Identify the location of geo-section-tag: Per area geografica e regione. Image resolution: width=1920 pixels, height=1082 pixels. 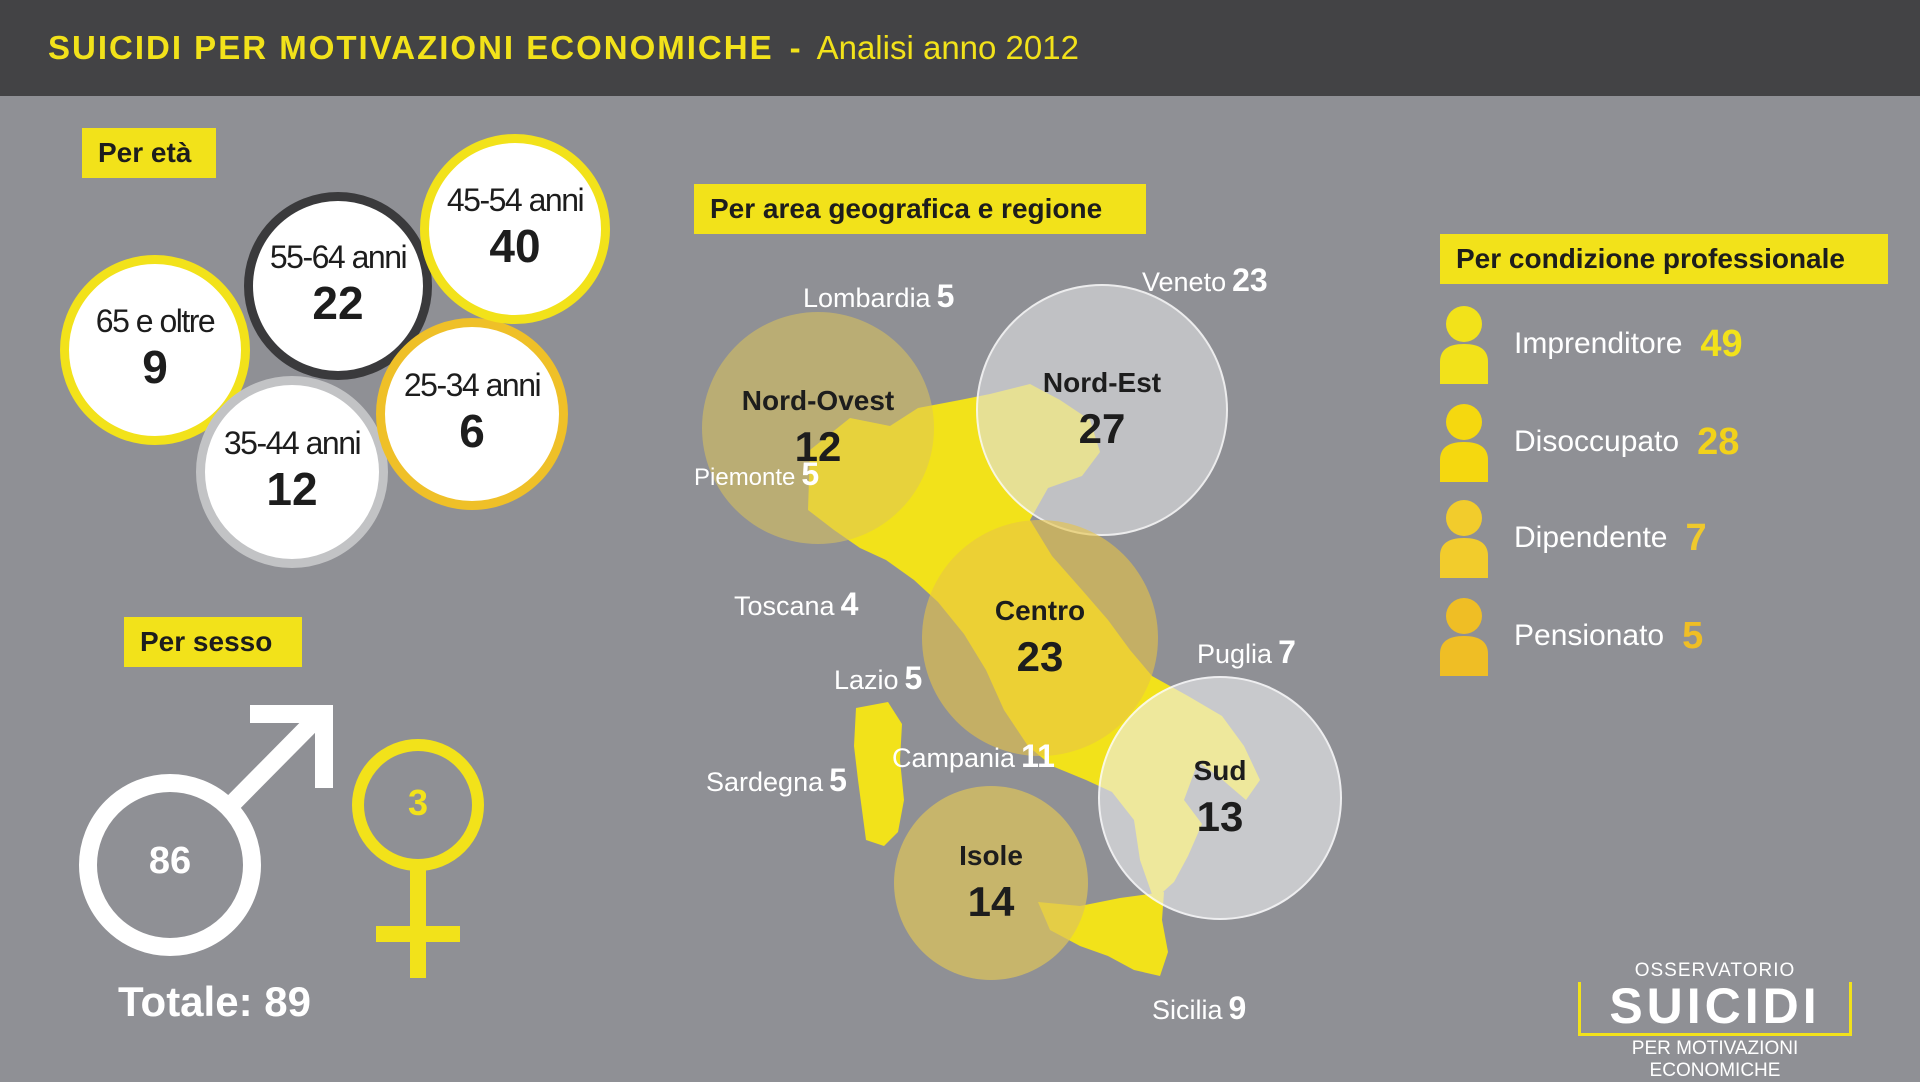
(920, 209).